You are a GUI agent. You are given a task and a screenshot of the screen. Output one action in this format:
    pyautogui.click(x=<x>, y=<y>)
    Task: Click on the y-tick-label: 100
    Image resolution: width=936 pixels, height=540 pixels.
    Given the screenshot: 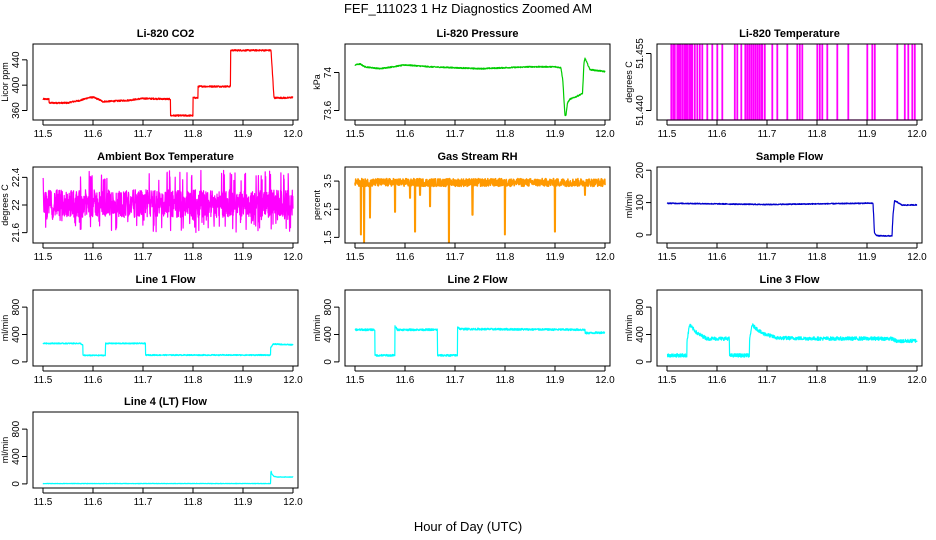 What is the action you would take?
    pyautogui.click(x=640, y=202)
    